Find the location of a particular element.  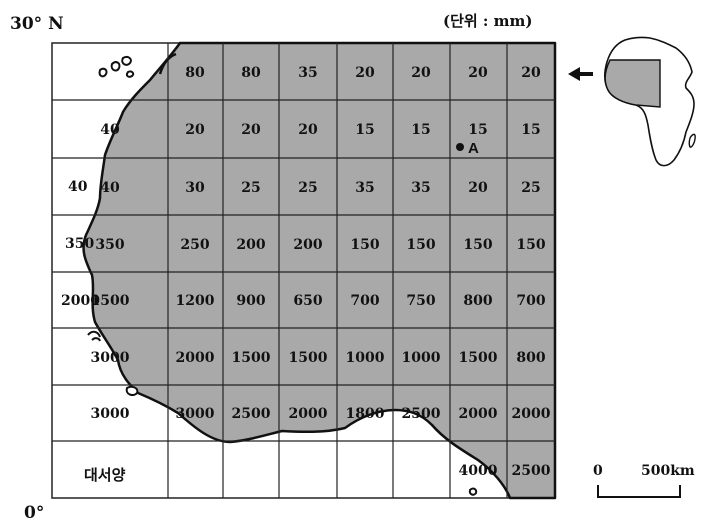

outside-value: 350 is located at coordinates (79, 244).